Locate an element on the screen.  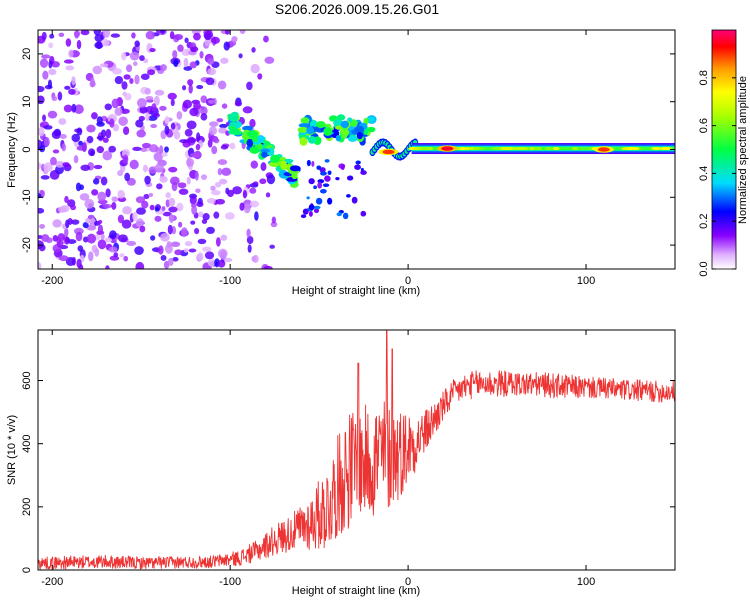
colorbar-tick-label: 0.0 is located at coordinates (704, 268).